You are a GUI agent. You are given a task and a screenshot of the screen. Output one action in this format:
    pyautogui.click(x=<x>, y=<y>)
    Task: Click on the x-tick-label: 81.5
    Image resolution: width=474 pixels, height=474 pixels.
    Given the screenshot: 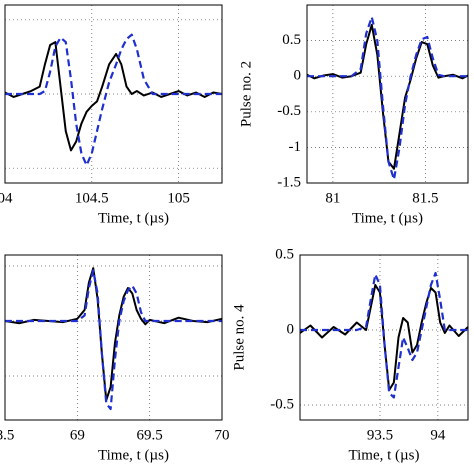 What is the action you would take?
    pyautogui.click(x=425, y=198)
    